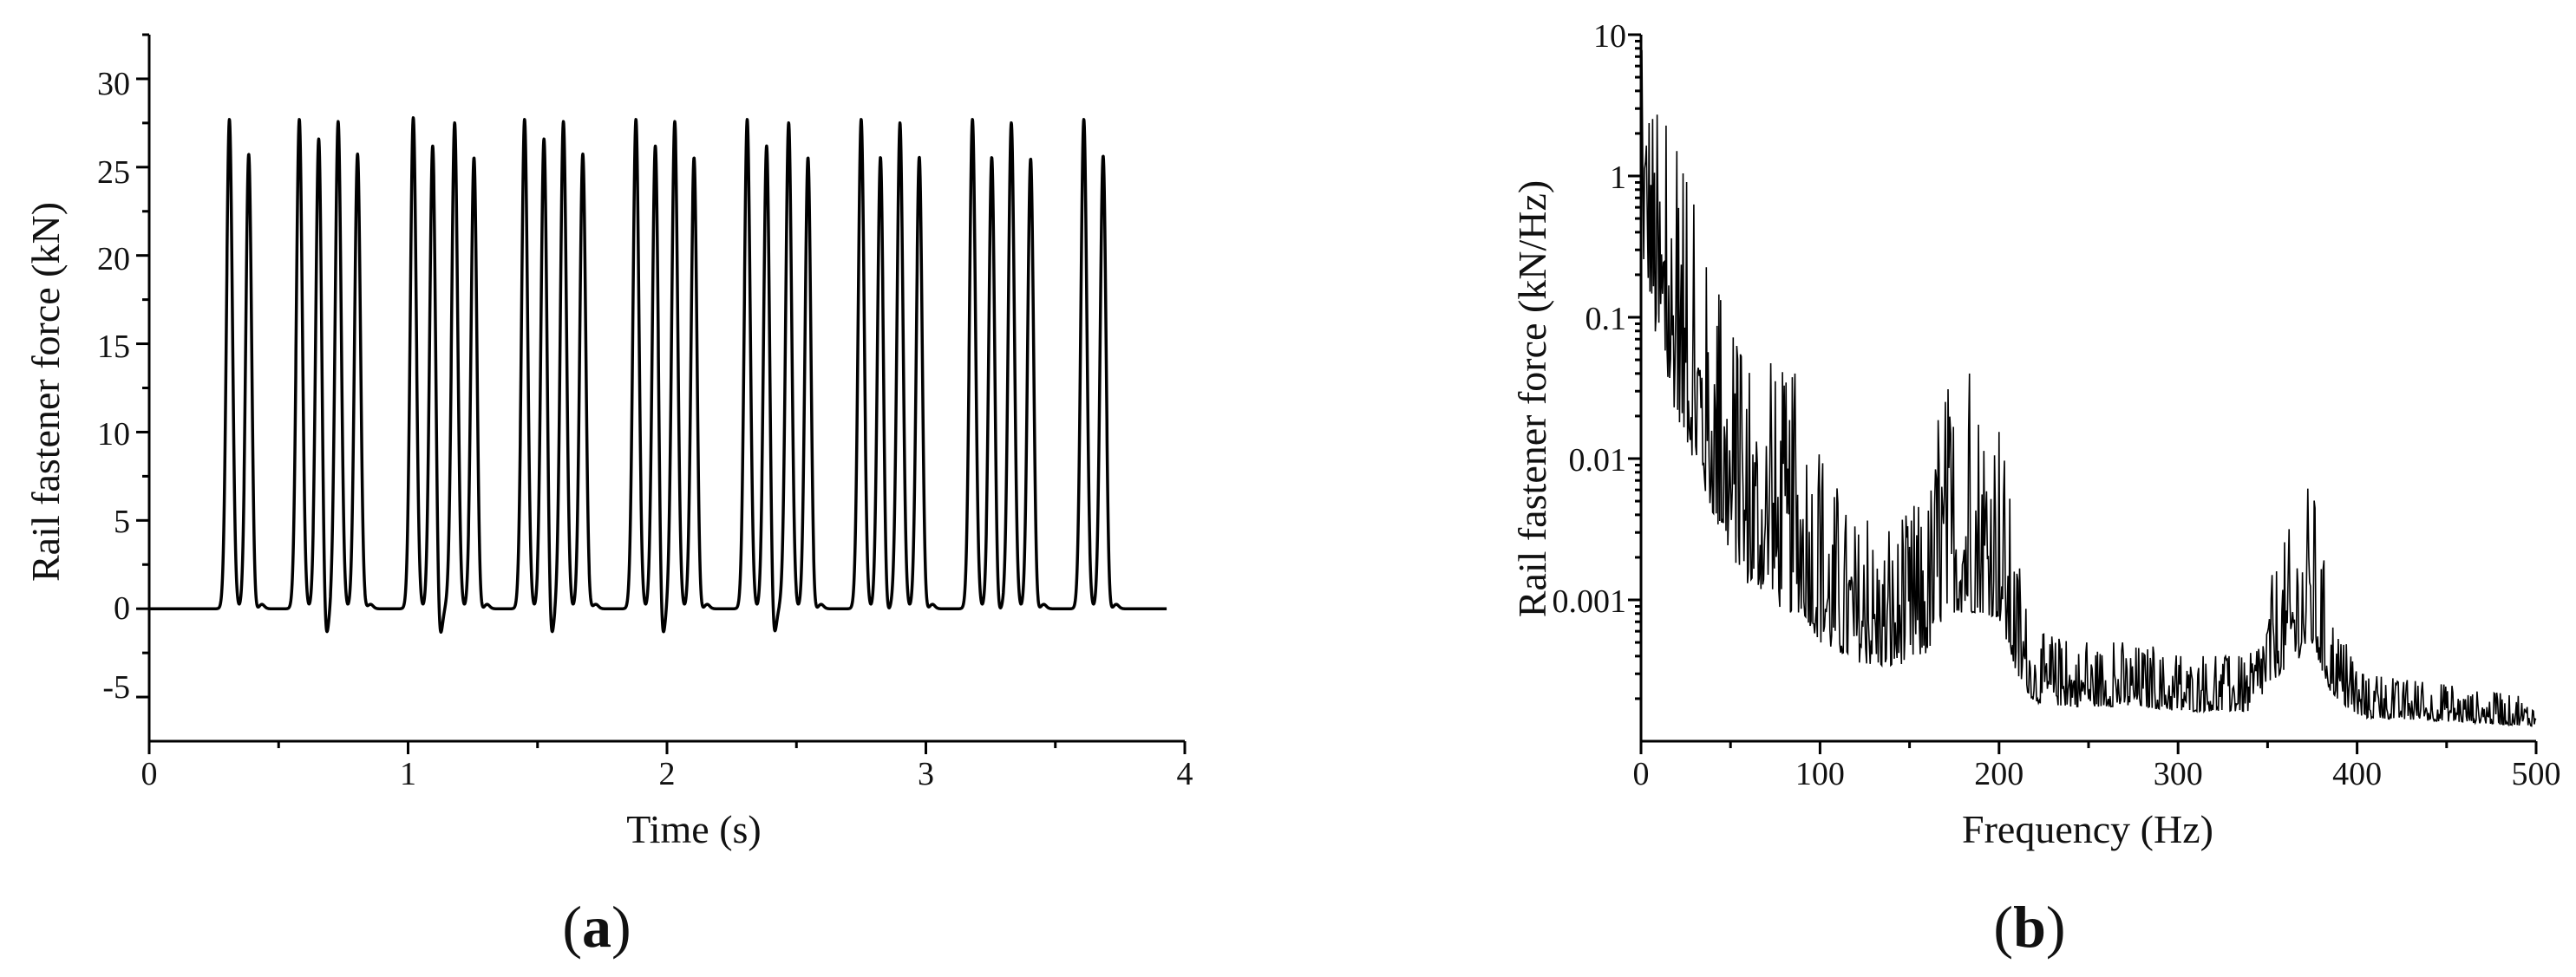 The height and width of the screenshot is (977, 2576). Describe the element at coordinates (113, 84) in the screenshot. I see `panel-a-y-tick-label: 30` at that location.